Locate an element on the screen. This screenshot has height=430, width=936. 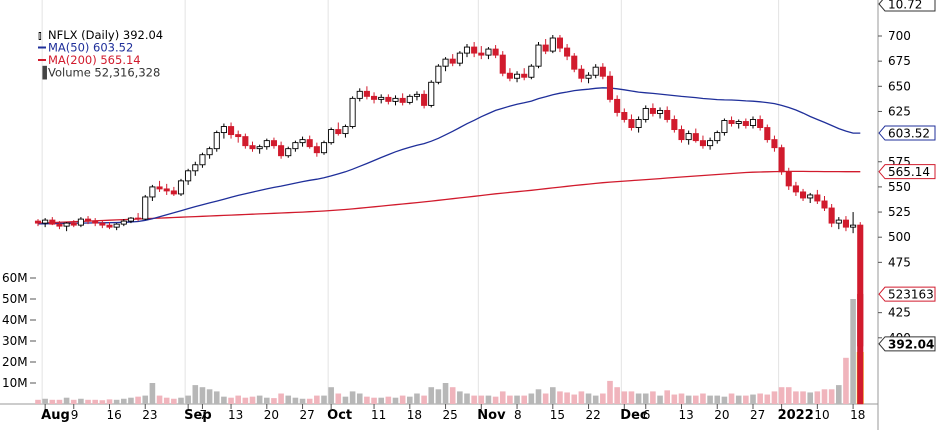
time-tick-label: 7 is located at coordinates (203, 415).